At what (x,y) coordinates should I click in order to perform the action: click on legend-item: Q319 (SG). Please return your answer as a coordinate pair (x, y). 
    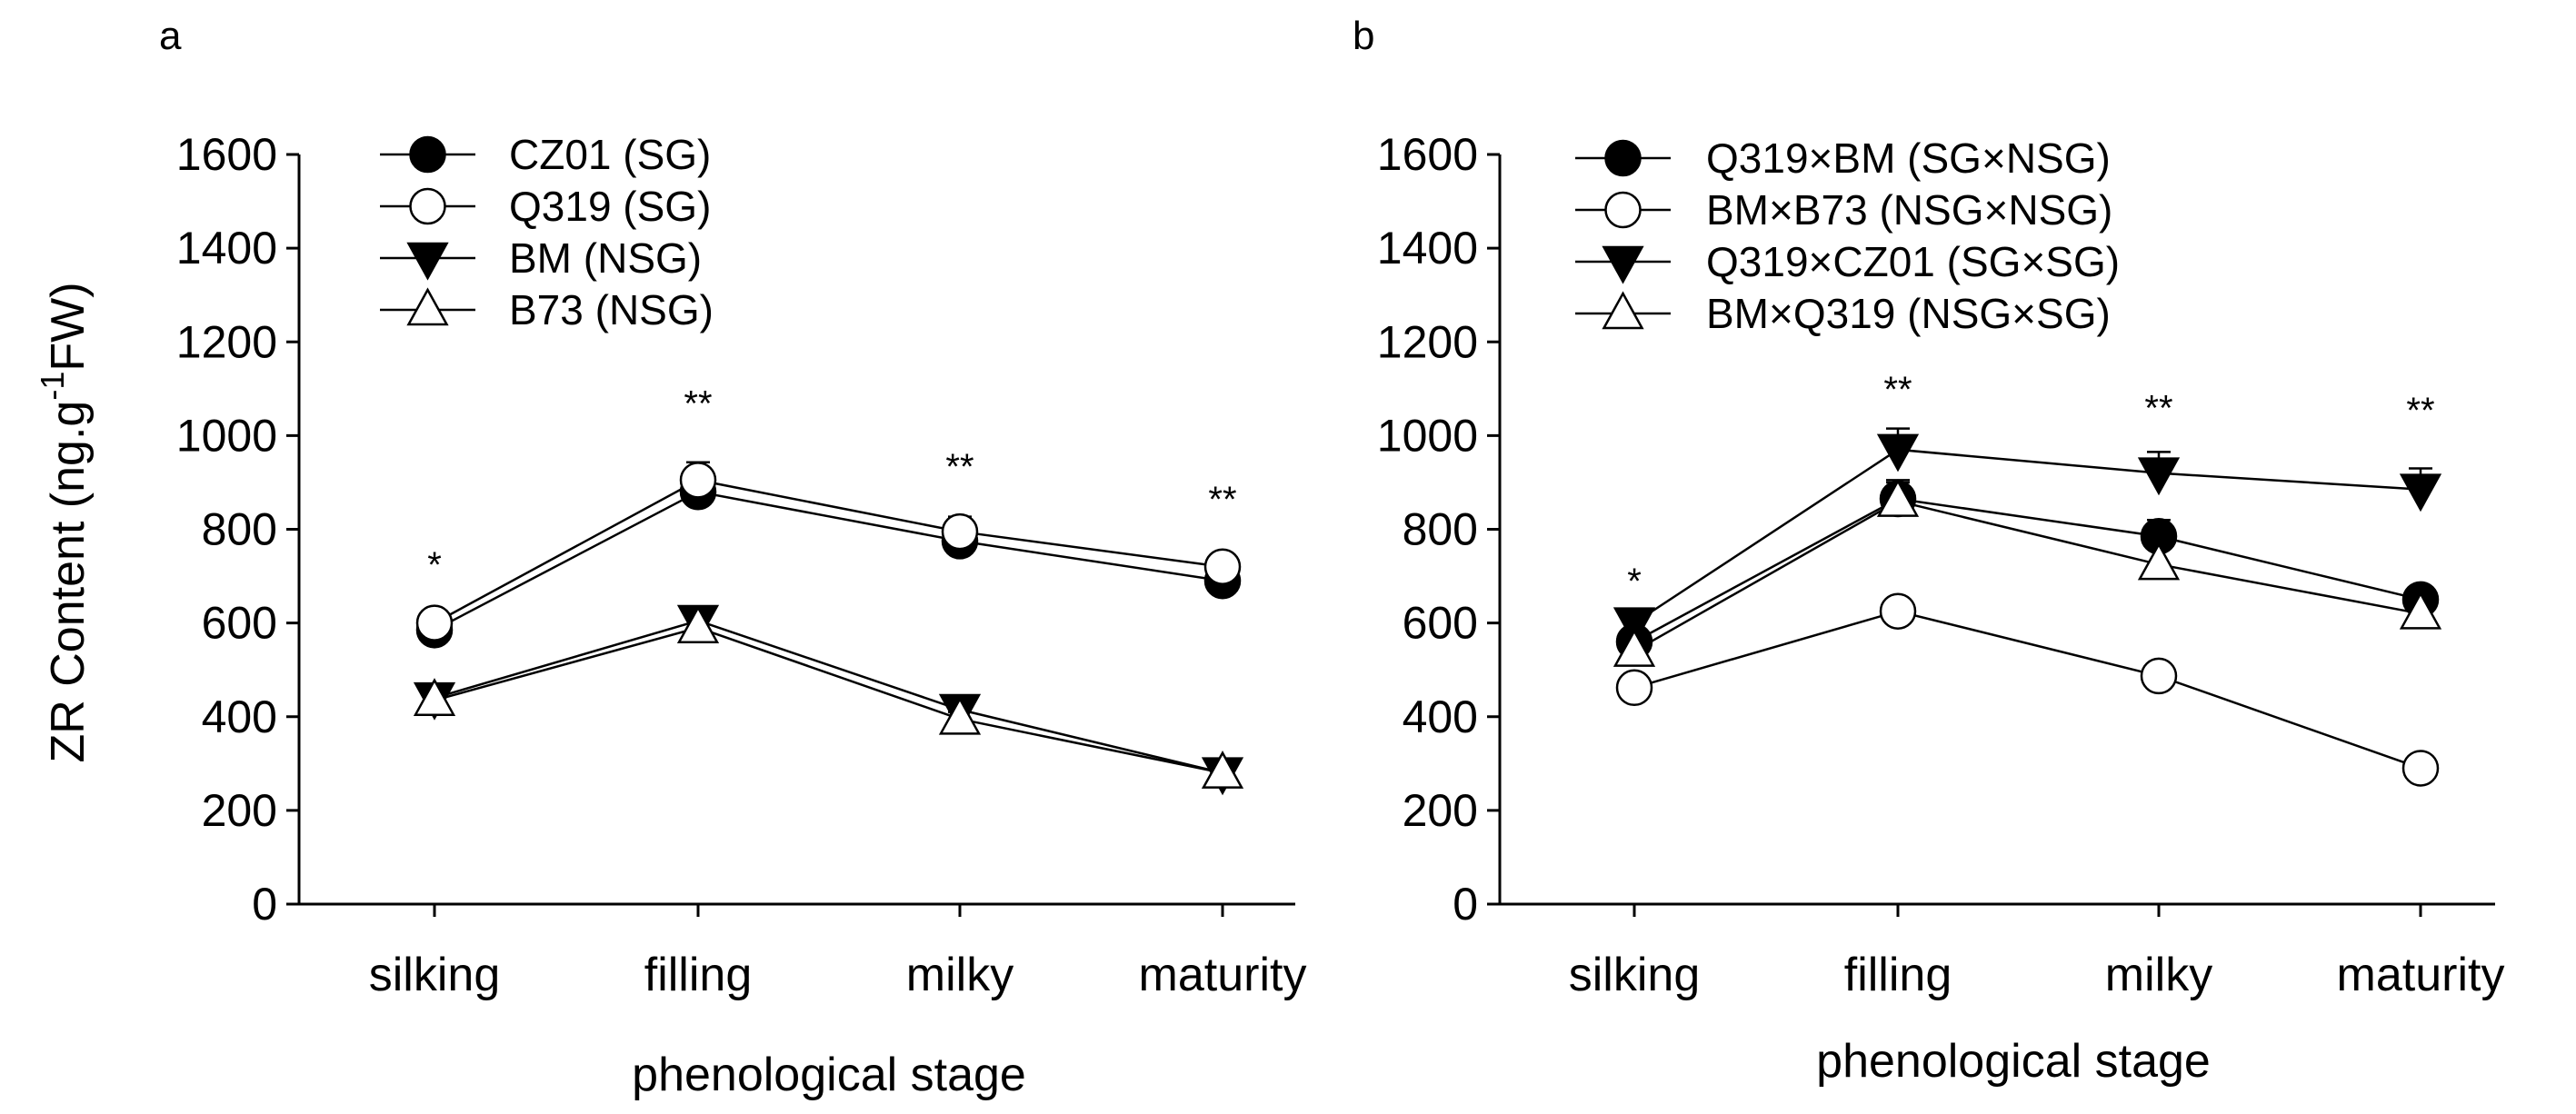
    Looking at the image, I should click on (545, 206).